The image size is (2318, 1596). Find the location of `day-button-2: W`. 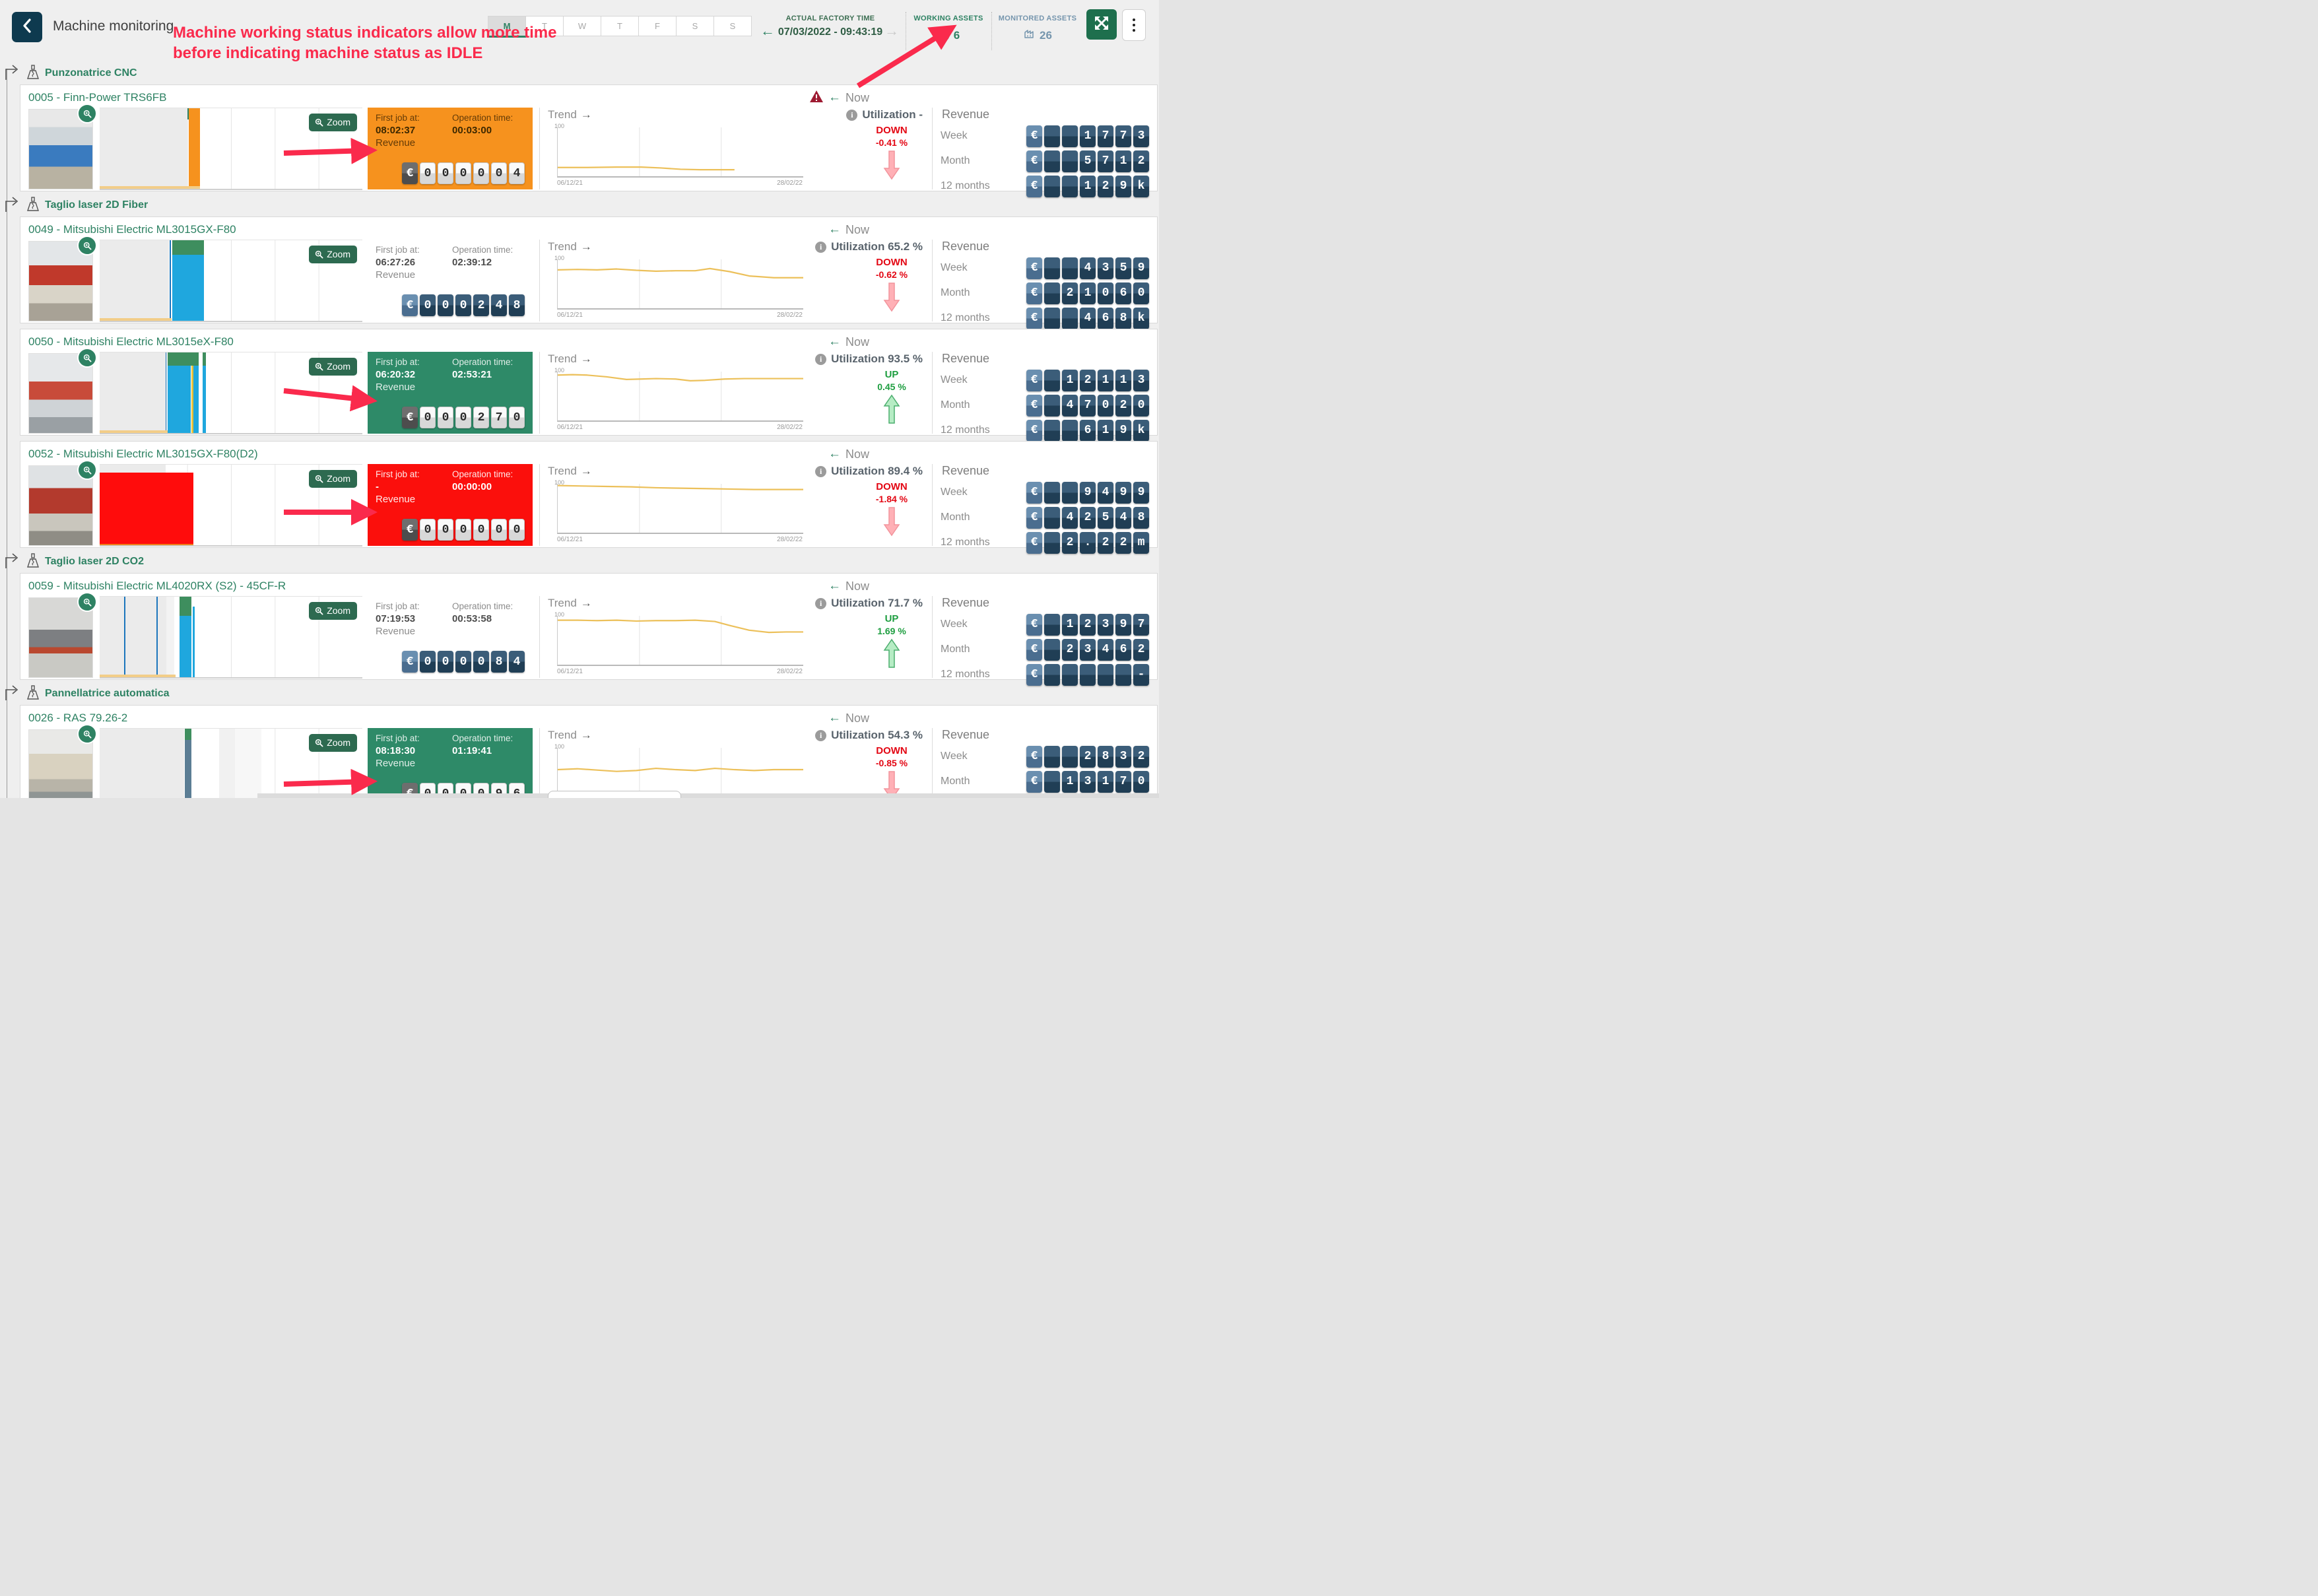

day-button-2: W is located at coordinates (582, 26).